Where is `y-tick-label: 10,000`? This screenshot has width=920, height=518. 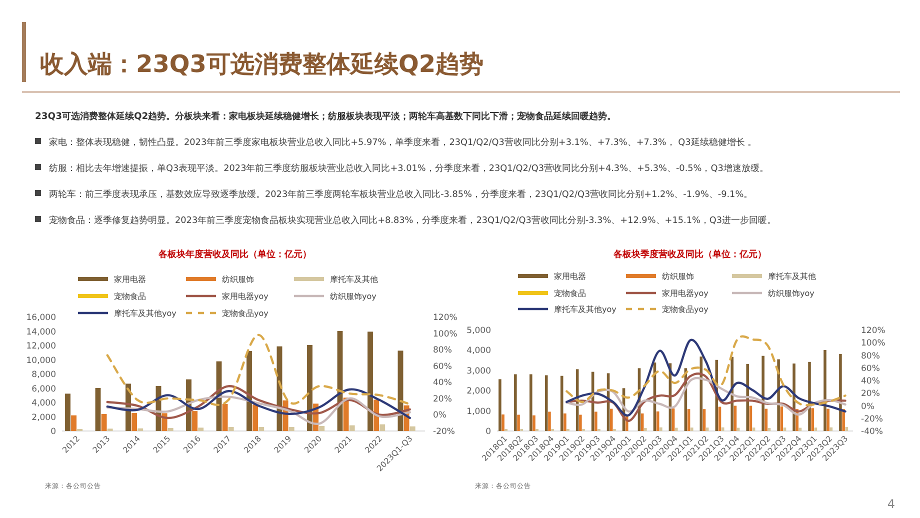 y-tick-label: 10,000 is located at coordinates (41, 361).